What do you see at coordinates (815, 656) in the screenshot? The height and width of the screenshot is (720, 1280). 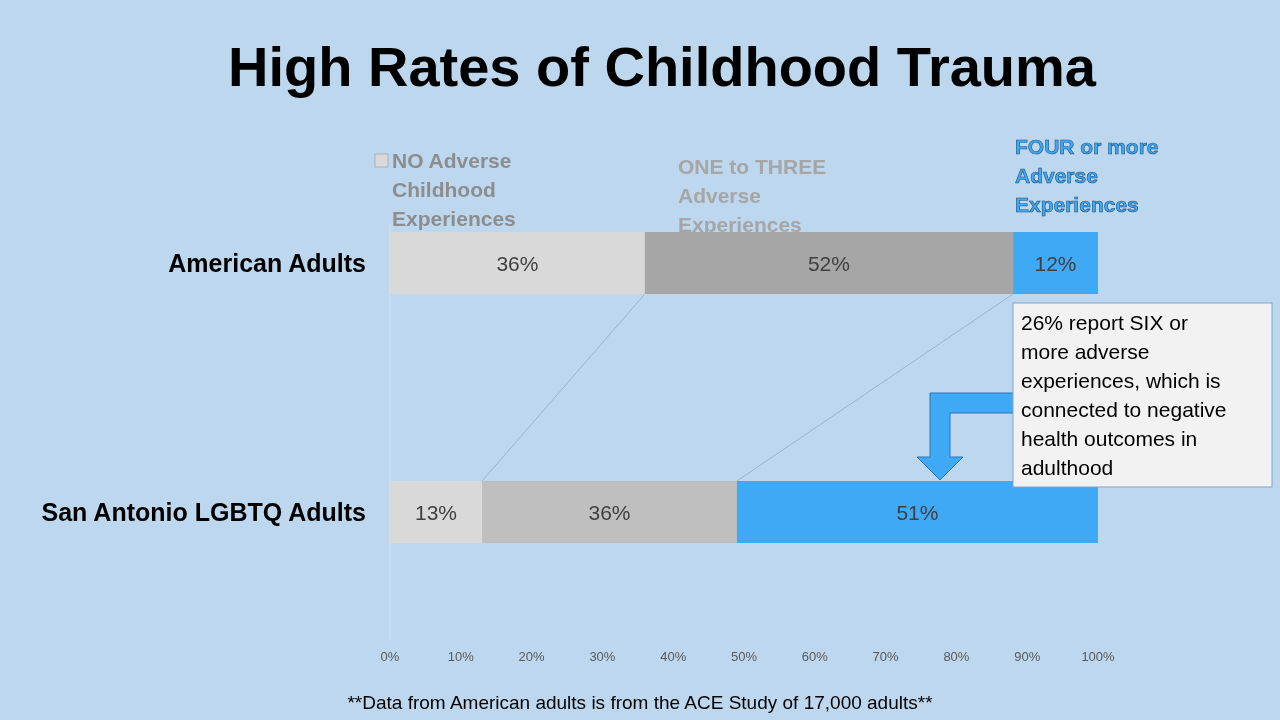 I see `x-tick-label: 60%` at bounding box center [815, 656].